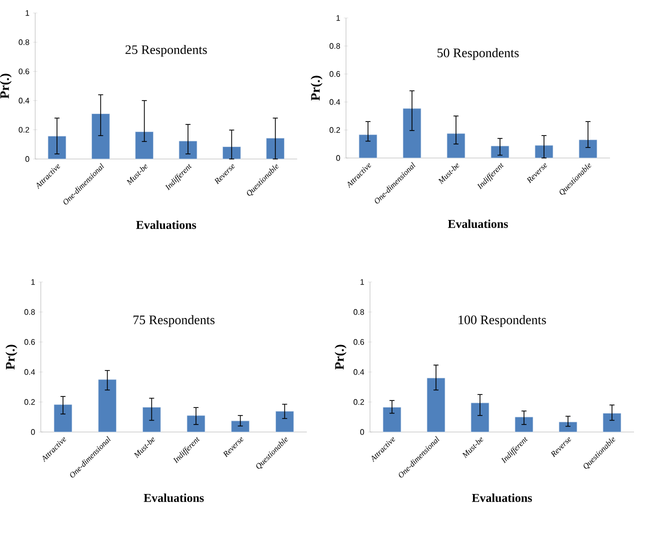  Describe the element at coordinates (478, 54) in the screenshot. I see `text: 50 Respondents` at that location.